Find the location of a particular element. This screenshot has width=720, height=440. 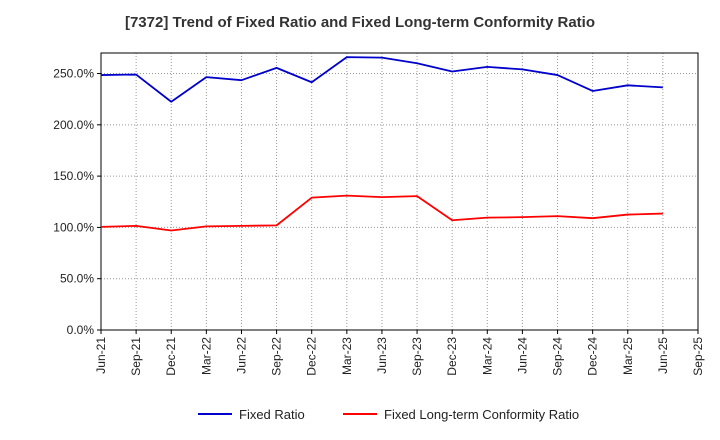

x-tick-label: Sep-23 is located at coordinates (417, 356).